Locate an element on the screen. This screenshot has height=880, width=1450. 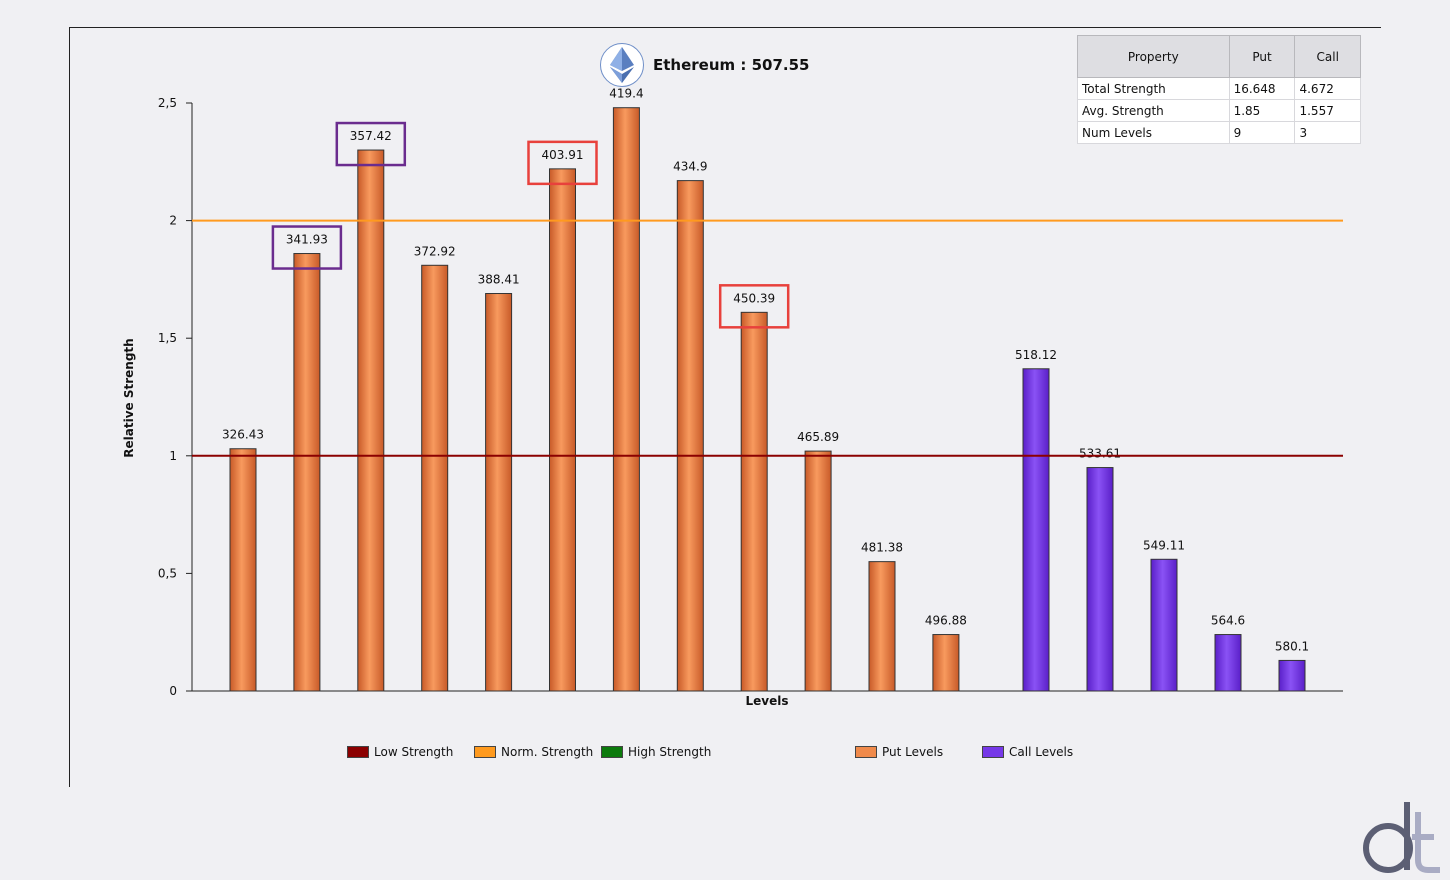
table-row: Num Levels 9 3 is located at coordinates (1219, 132).